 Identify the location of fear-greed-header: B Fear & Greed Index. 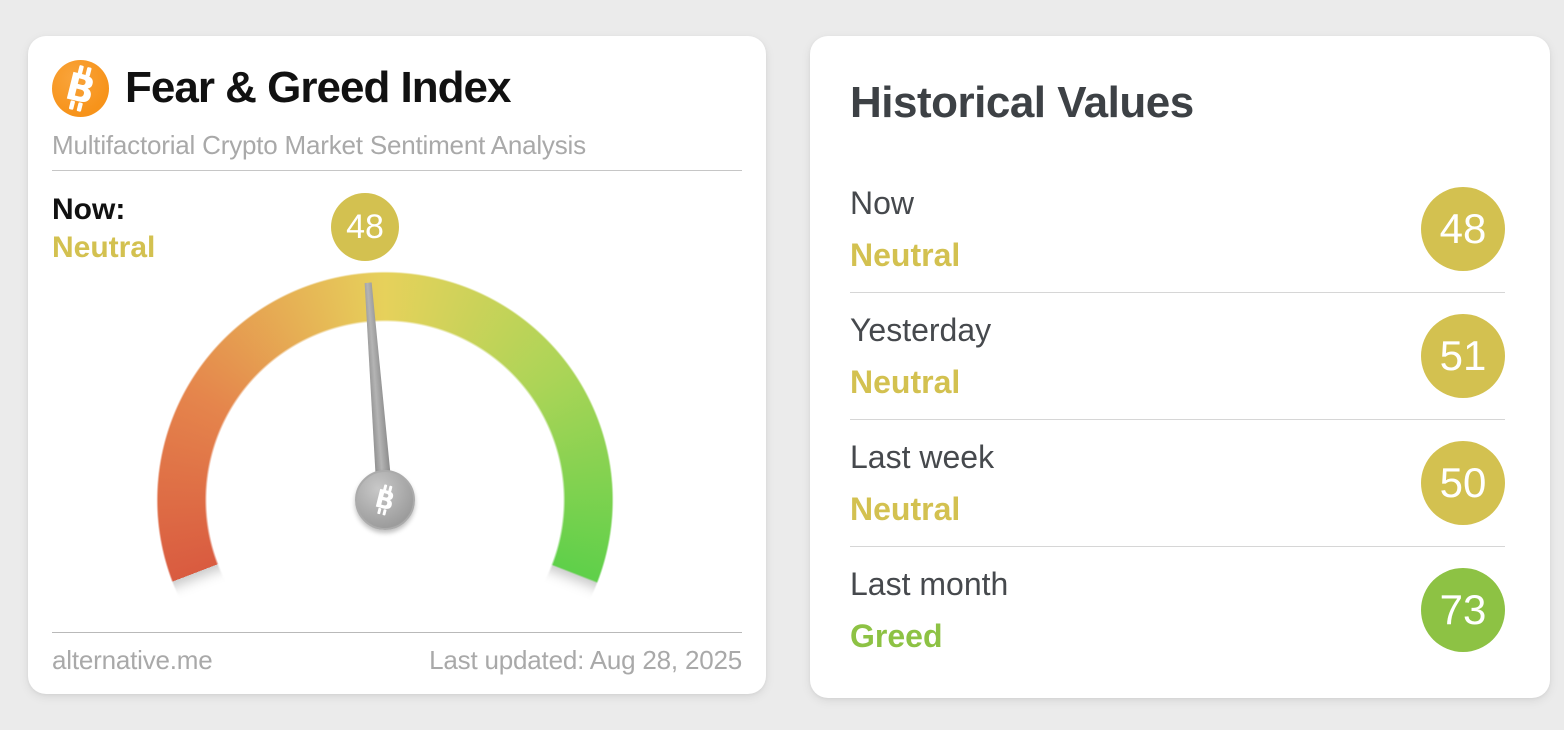
(281, 88).